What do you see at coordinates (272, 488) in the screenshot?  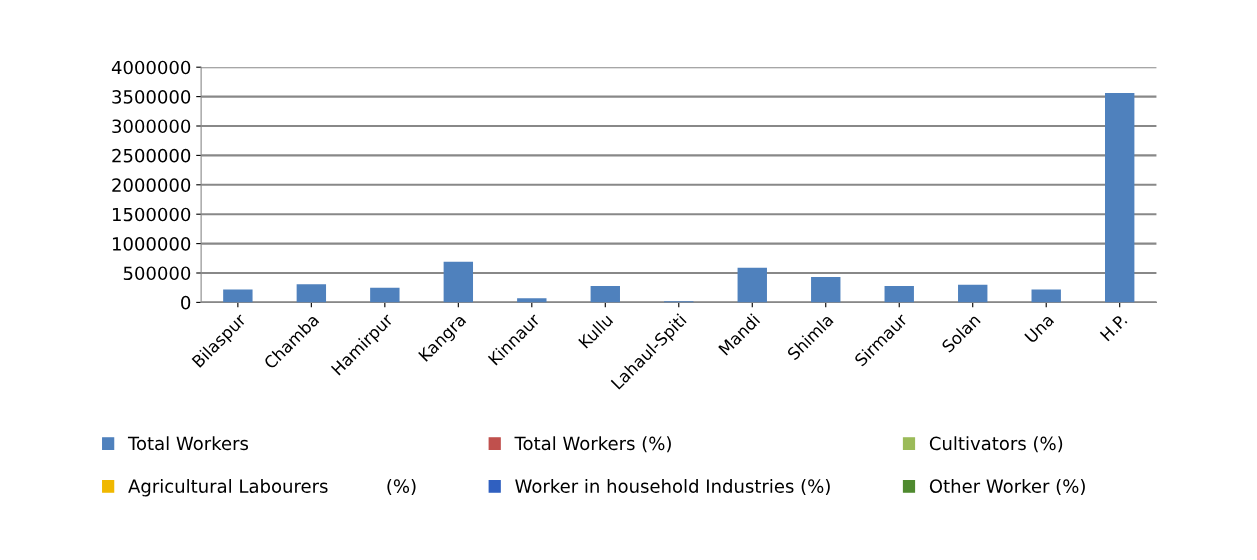 I see `legend-label: Agricultural Labourers (%)` at bounding box center [272, 488].